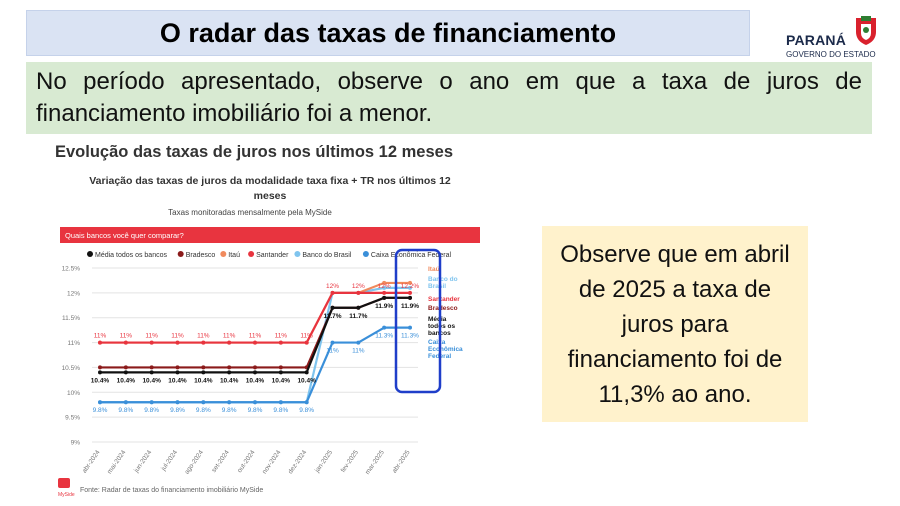 The height and width of the screenshot is (506, 900). Describe the element at coordinates (229, 336) in the screenshot. I see `data-label-3-5: 11%` at that location.